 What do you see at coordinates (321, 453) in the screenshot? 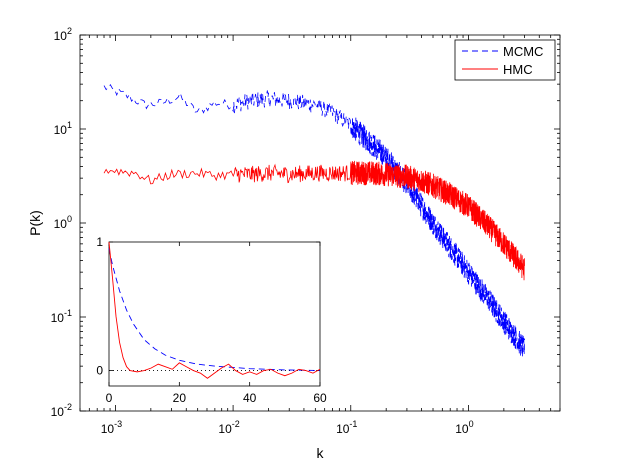
I see `x-axis-label: k` at bounding box center [321, 453].